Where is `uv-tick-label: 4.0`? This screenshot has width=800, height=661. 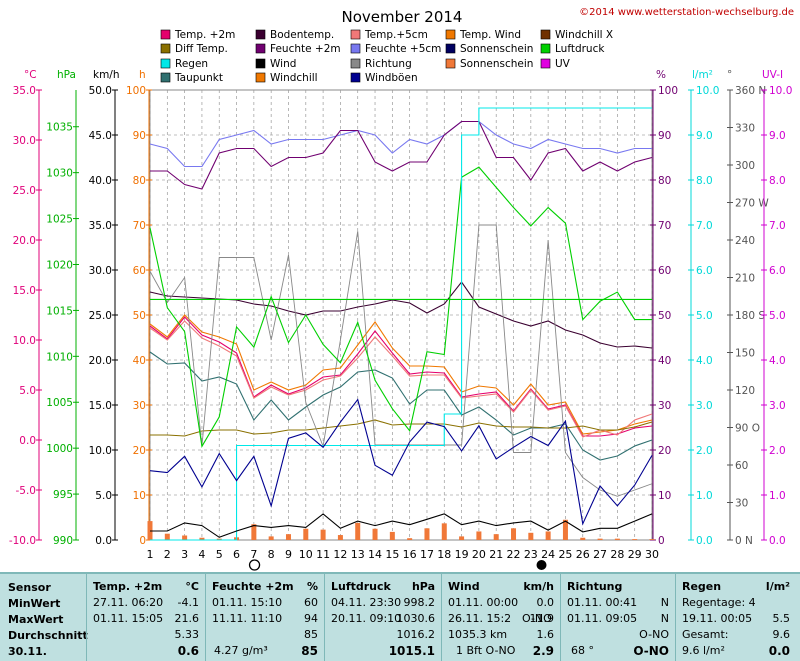 uv-tick-label: 4.0 is located at coordinates (777, 361).